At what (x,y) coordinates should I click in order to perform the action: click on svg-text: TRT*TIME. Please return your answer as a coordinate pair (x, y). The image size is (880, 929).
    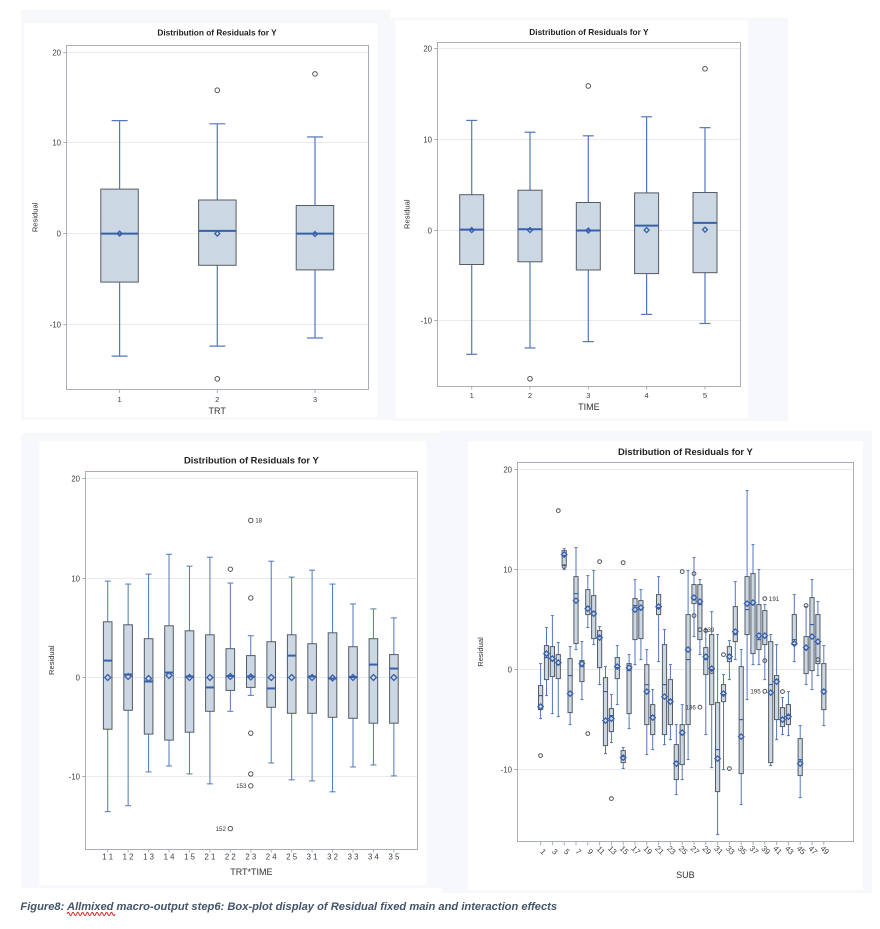
    Looking at the image, I should click on (251, 872).